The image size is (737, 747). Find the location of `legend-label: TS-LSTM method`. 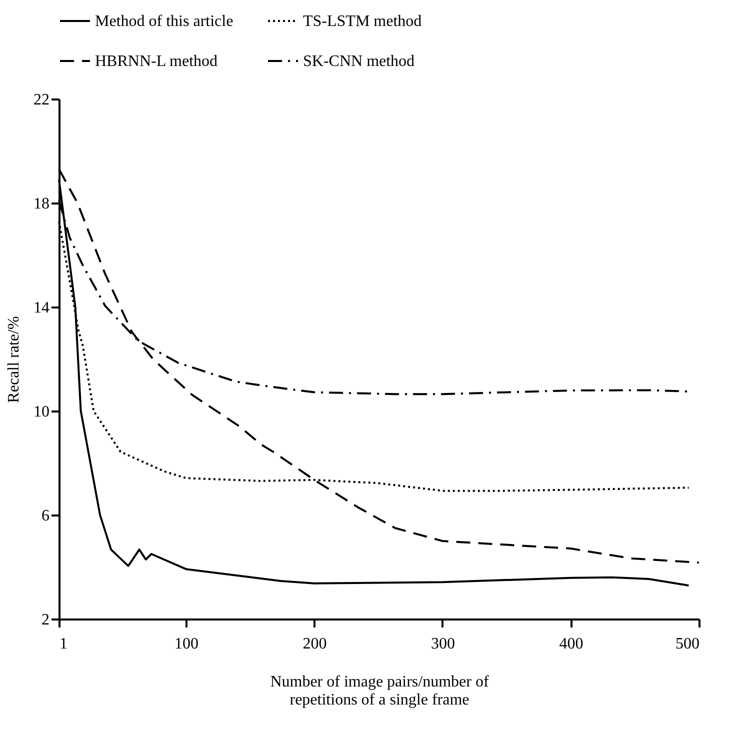

legend-label: TS-LSTM method is located at coordinates (362, 21).